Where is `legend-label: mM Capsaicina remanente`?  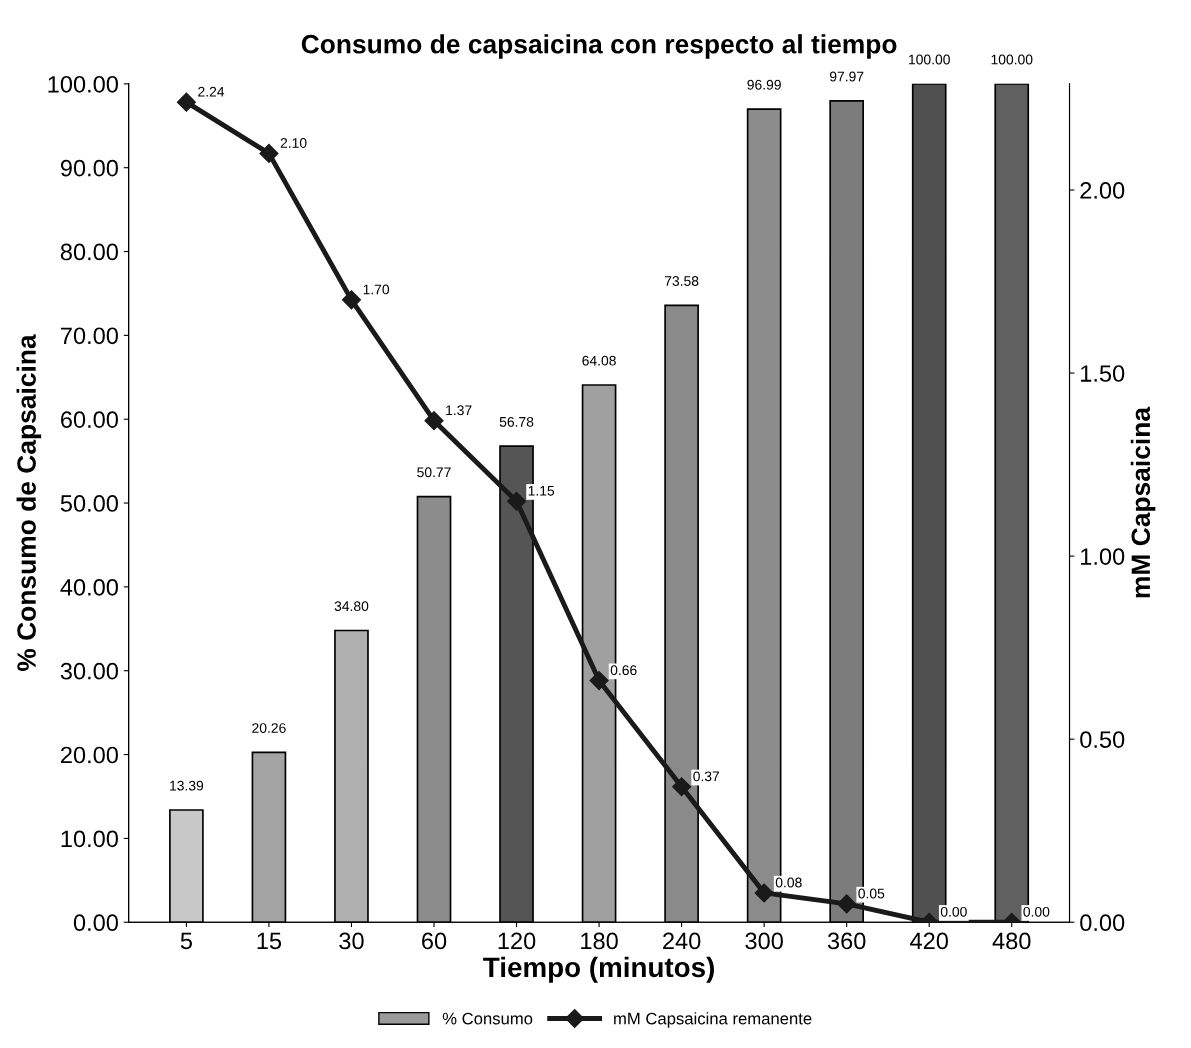 legend-label: mM Capsaicina remanente is located at coordinates (713, 1020).